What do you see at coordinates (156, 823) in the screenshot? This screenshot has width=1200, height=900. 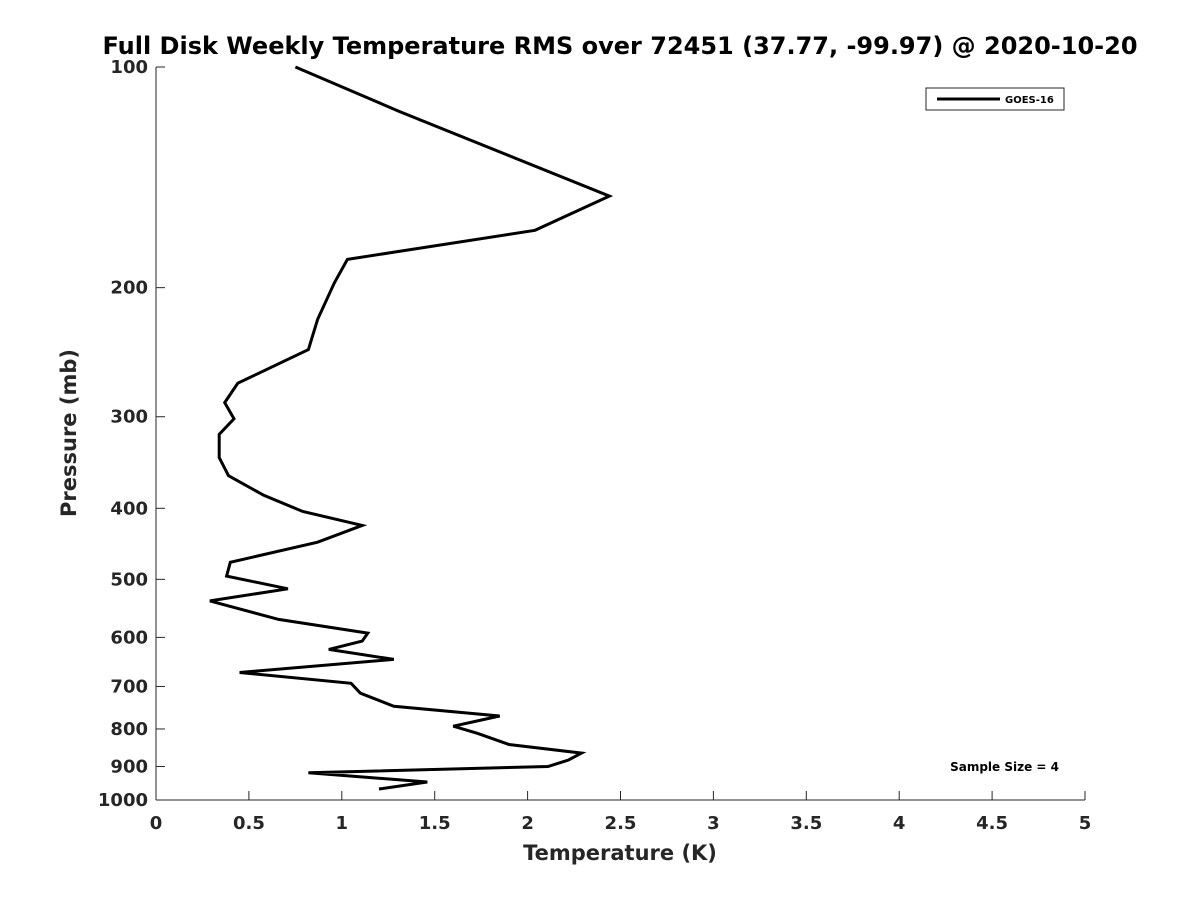 I see `x-tick-label: 0` at bounding box center [156, 823].